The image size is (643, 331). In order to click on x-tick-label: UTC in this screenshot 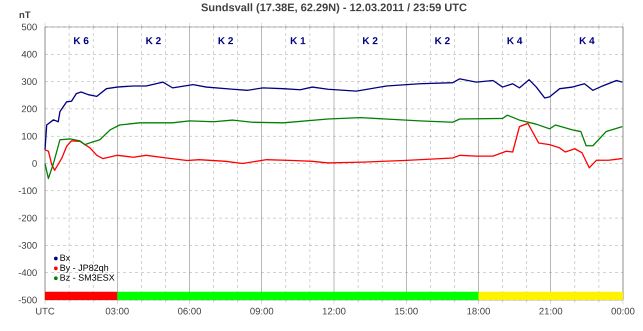, I will do `click(45, 311)`.